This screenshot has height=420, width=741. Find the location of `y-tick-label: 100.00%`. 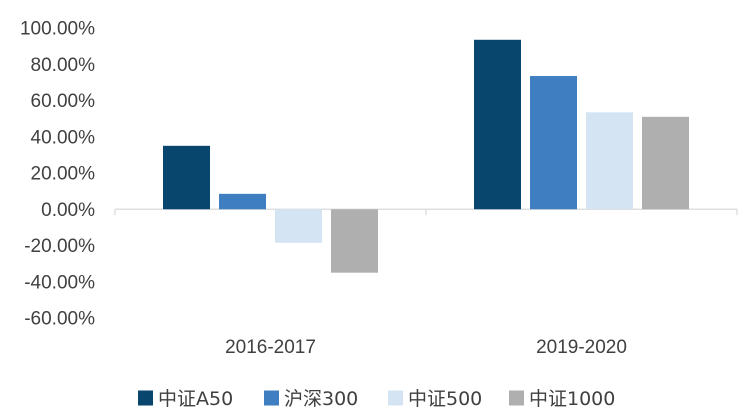

y-tick-label: 100.00% is located at coordinates (57, 29).